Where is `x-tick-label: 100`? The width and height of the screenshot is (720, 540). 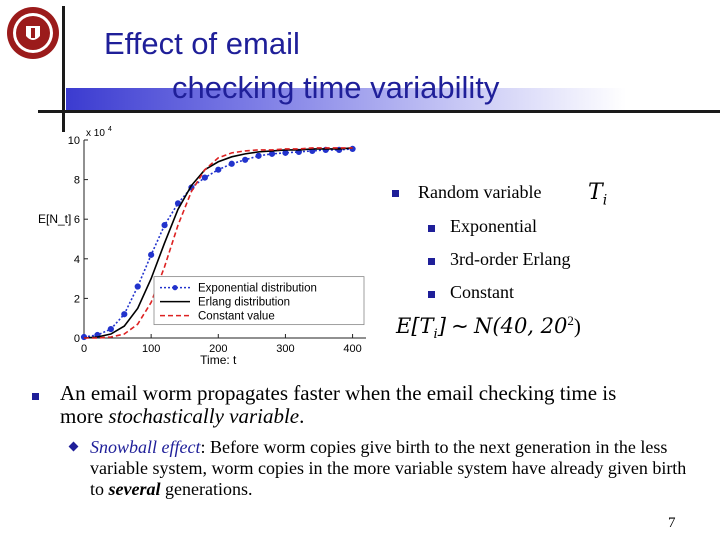 x-tick-label: 100 is located at coordinates (151, 349).